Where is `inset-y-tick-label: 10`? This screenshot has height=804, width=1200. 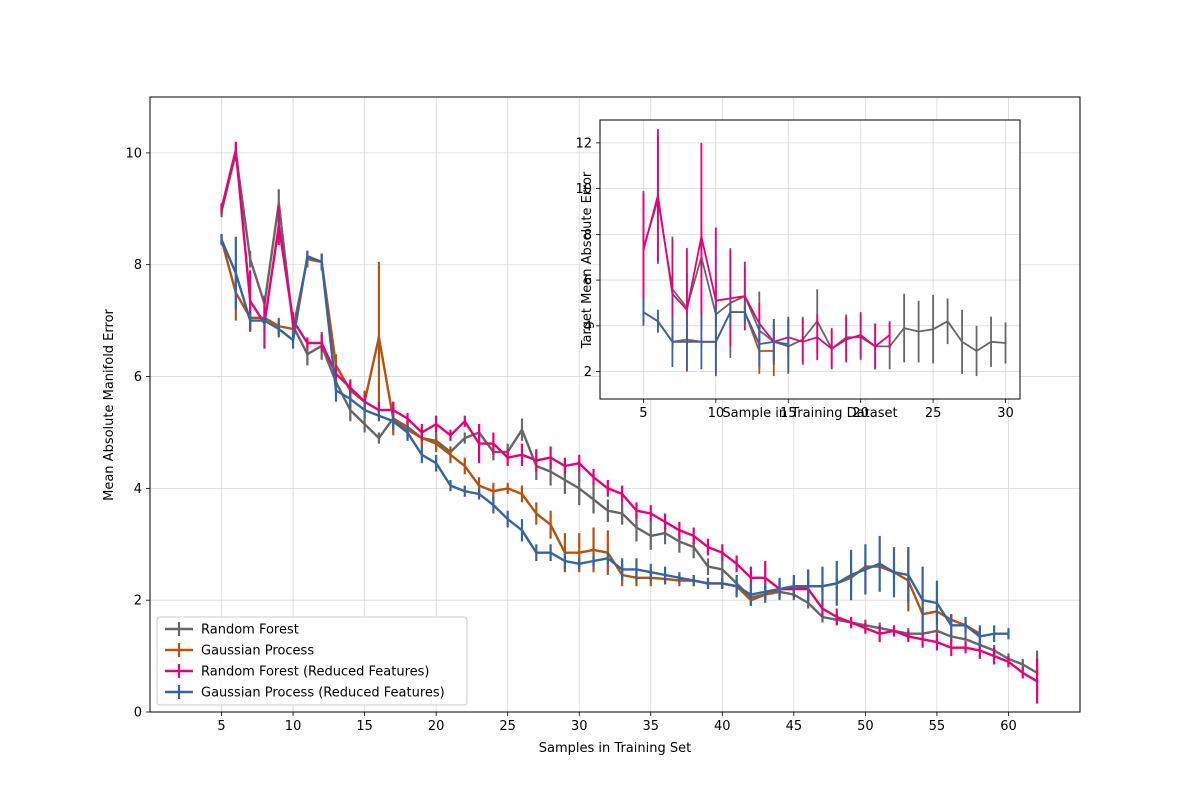
inset-y-tick-label: 10 is located at coordinates (583, 189).